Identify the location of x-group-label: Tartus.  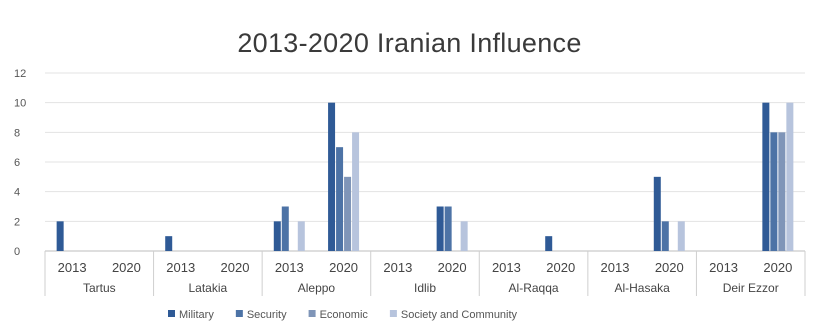
(99, 288).